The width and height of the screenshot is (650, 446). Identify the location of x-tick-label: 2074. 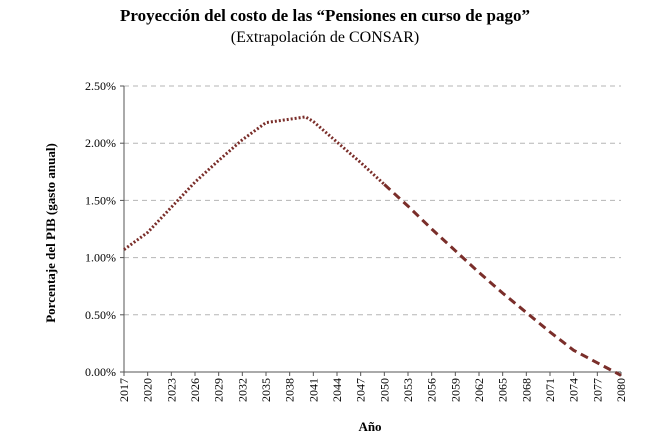
(574, 390).